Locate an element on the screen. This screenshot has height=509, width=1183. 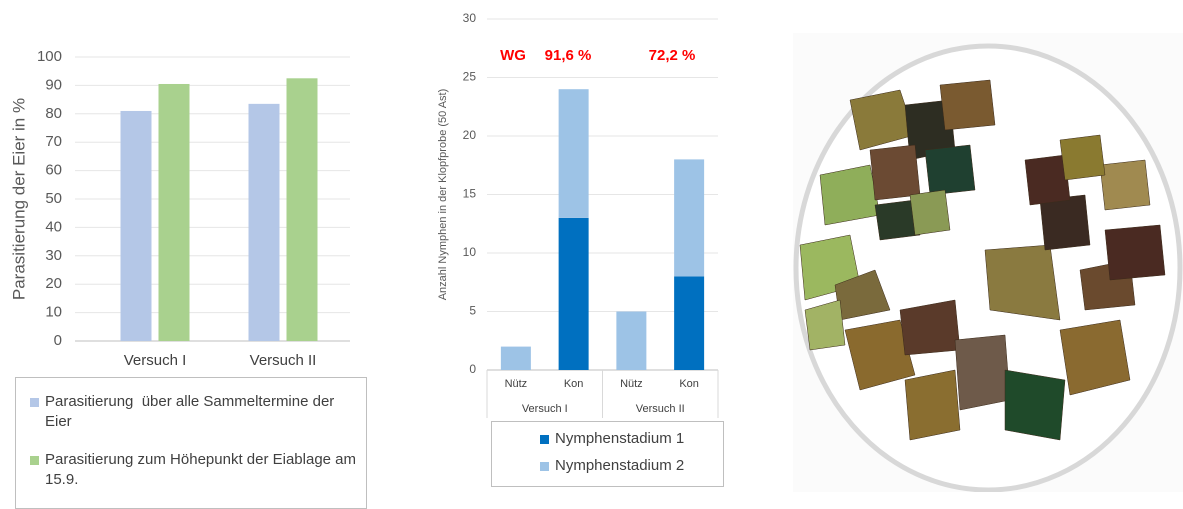
y-tick-label: 60 is located at coordinates (53, 170).